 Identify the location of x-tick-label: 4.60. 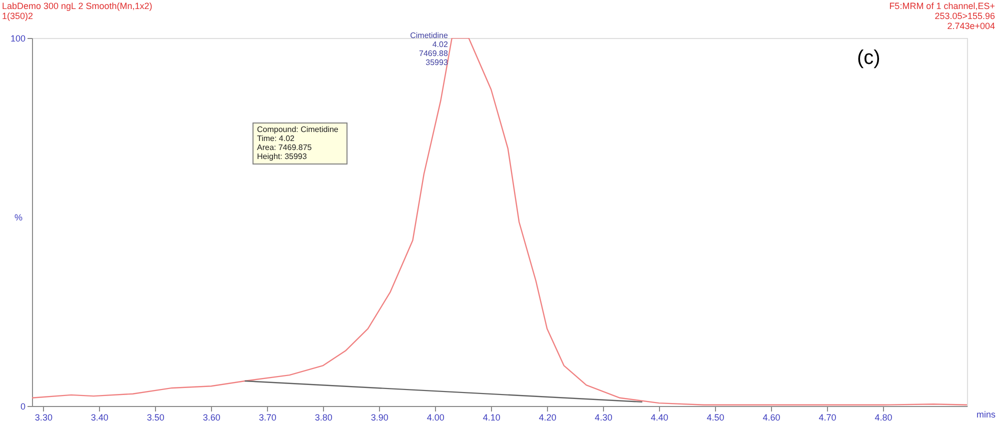
(771, 417).